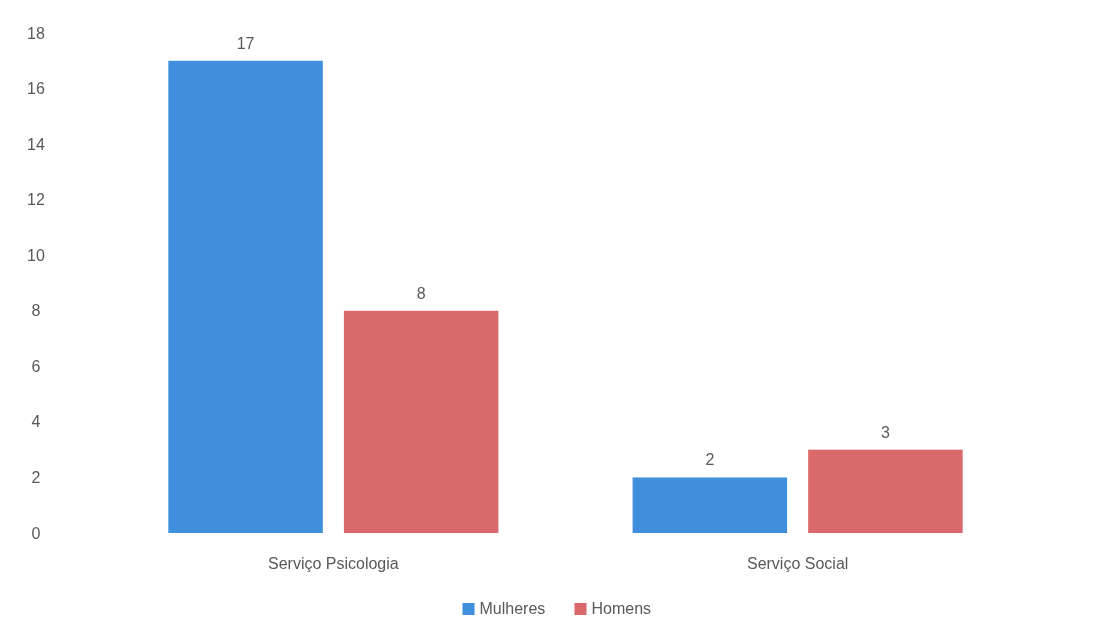  I want to click on legend-label: Homens, so click(621, 608).